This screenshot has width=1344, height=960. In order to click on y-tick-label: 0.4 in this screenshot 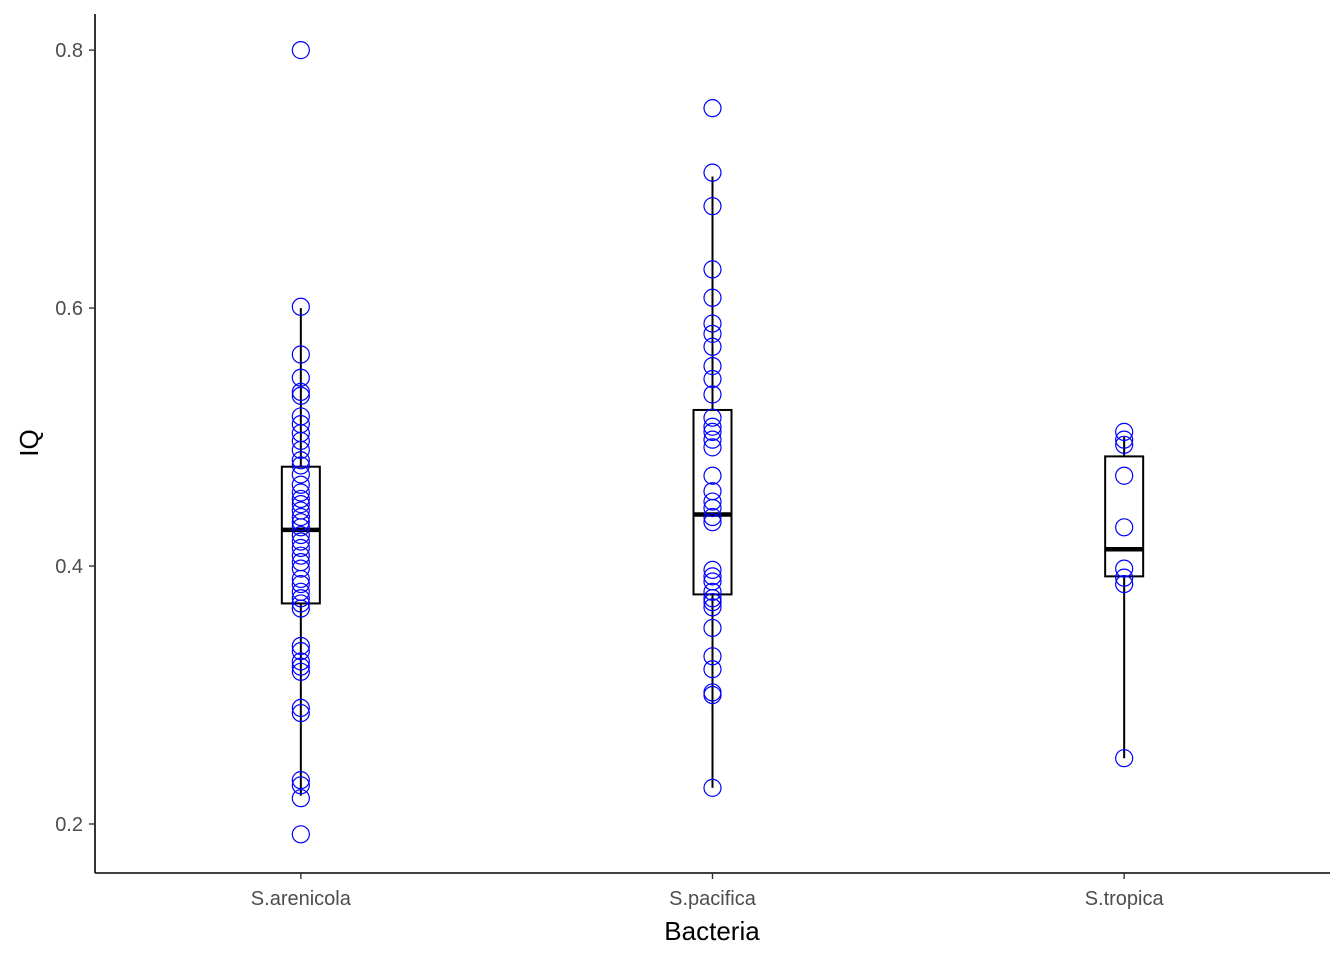, I will do `click(69, 567)`.